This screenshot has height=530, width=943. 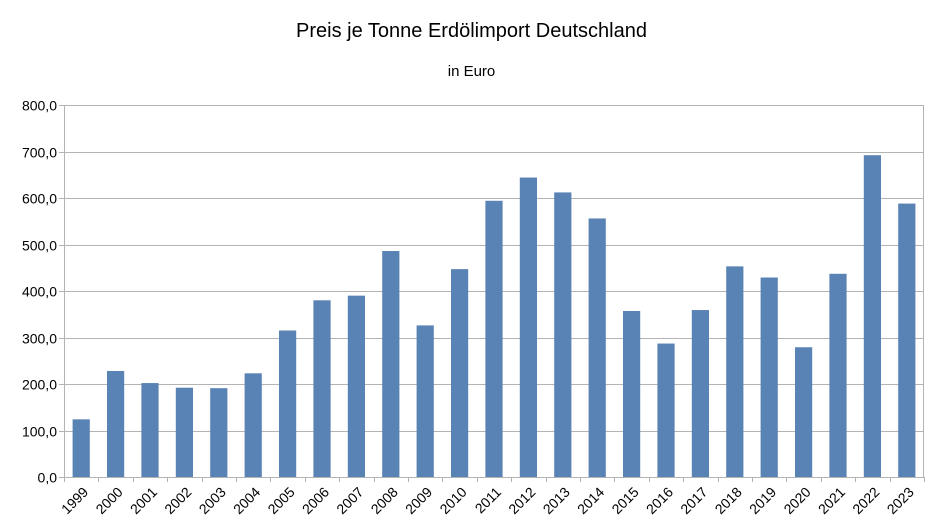 I want to click on x-tick-label: 2017, so click(x=693, y=500).